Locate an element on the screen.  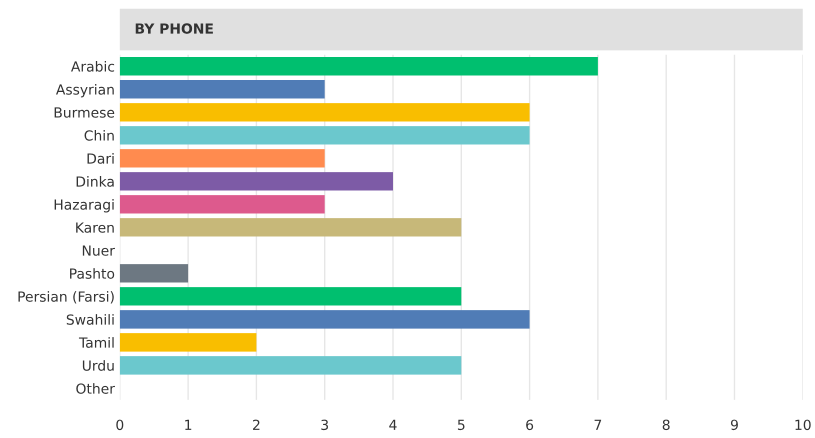
y-tick-label: Dinka is located at coordinates (95, 181).